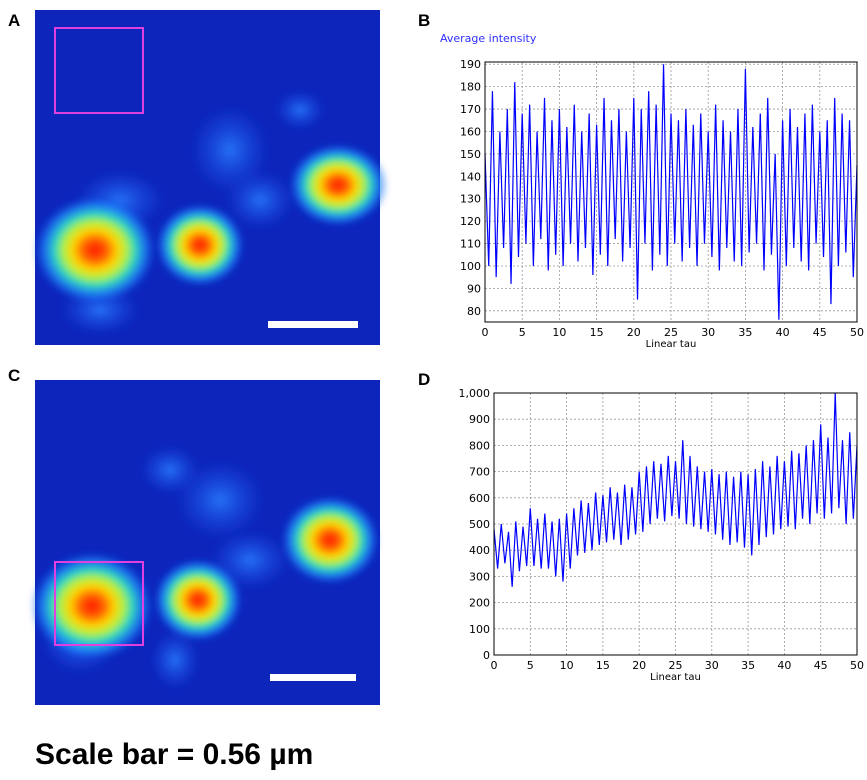  What do you see at coordinates (470, 87) in the screenshot?
I see `y-tick-label: 180` at bounding box center [470, 87].